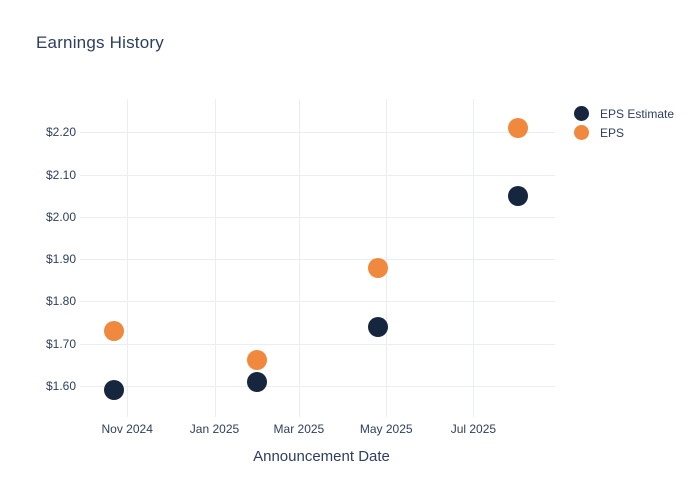 This screenshot has width=700, height=500. Describe the element at coordinates (624, 123) in the screenshot. I see `legend: EPS Estimate EPS` at that location.